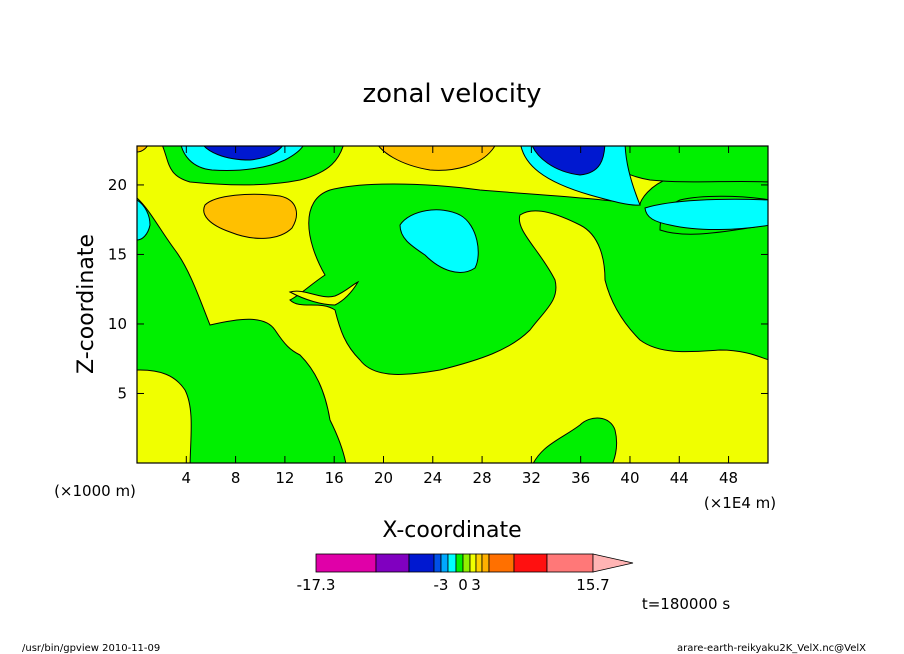  What do you see at coordinates (242, 330) in the screenshot?
I see `contour-green-left` at bounding box center [242, 330].